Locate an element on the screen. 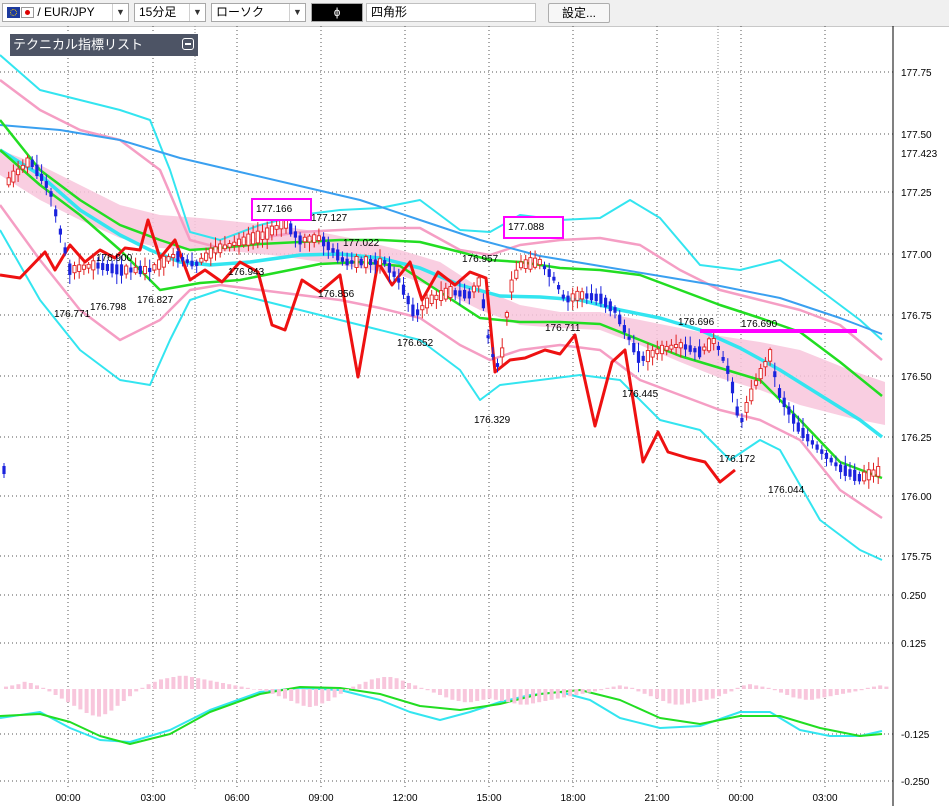 The height and width of the screenshot is (806, 949). jp-flag-icon is located at coordinates (27, 13).